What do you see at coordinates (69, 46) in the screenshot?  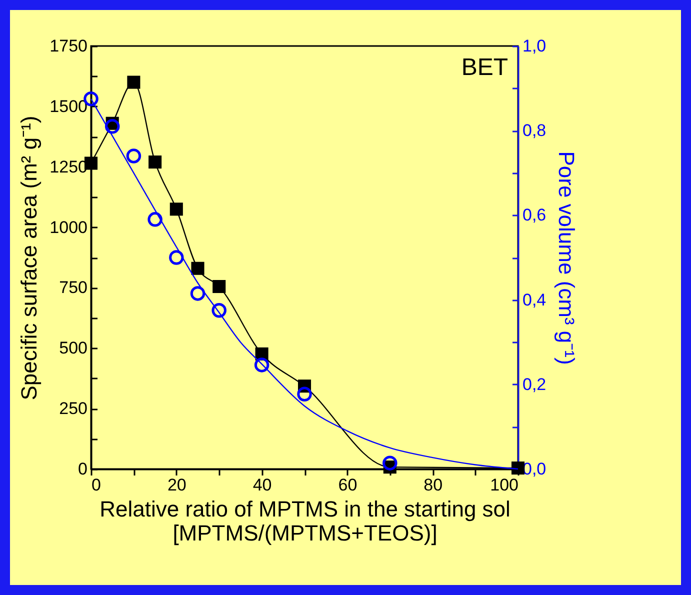 I see `y-tick-label: 1750` at bounding box center [69, 46].